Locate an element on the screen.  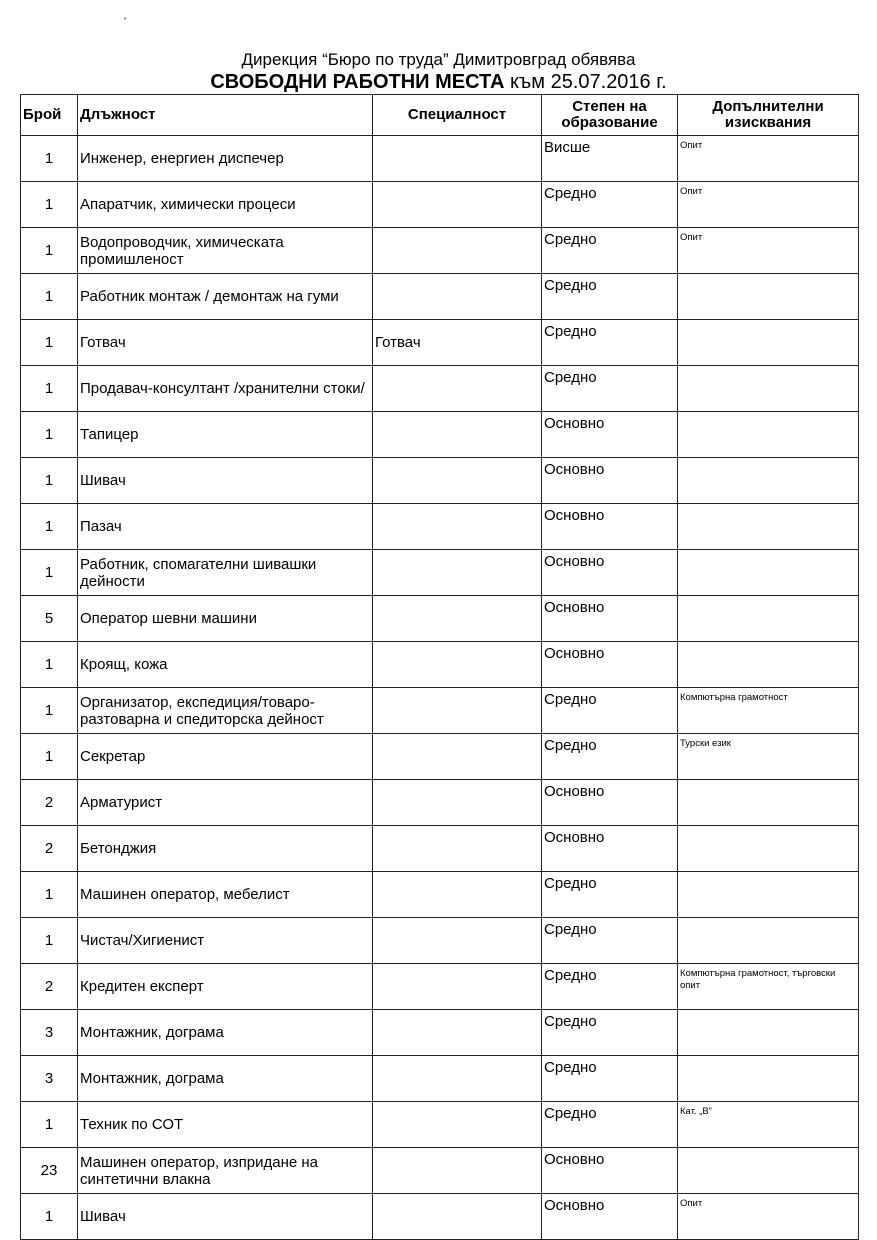
cell-count: 2 is located at coordinates (49, 802).